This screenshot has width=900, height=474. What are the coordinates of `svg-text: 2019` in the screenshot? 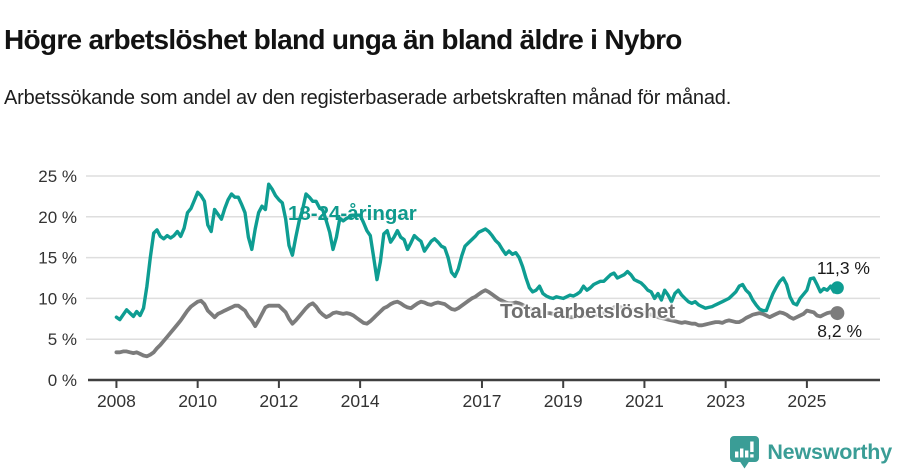 It's located at (563, 401).